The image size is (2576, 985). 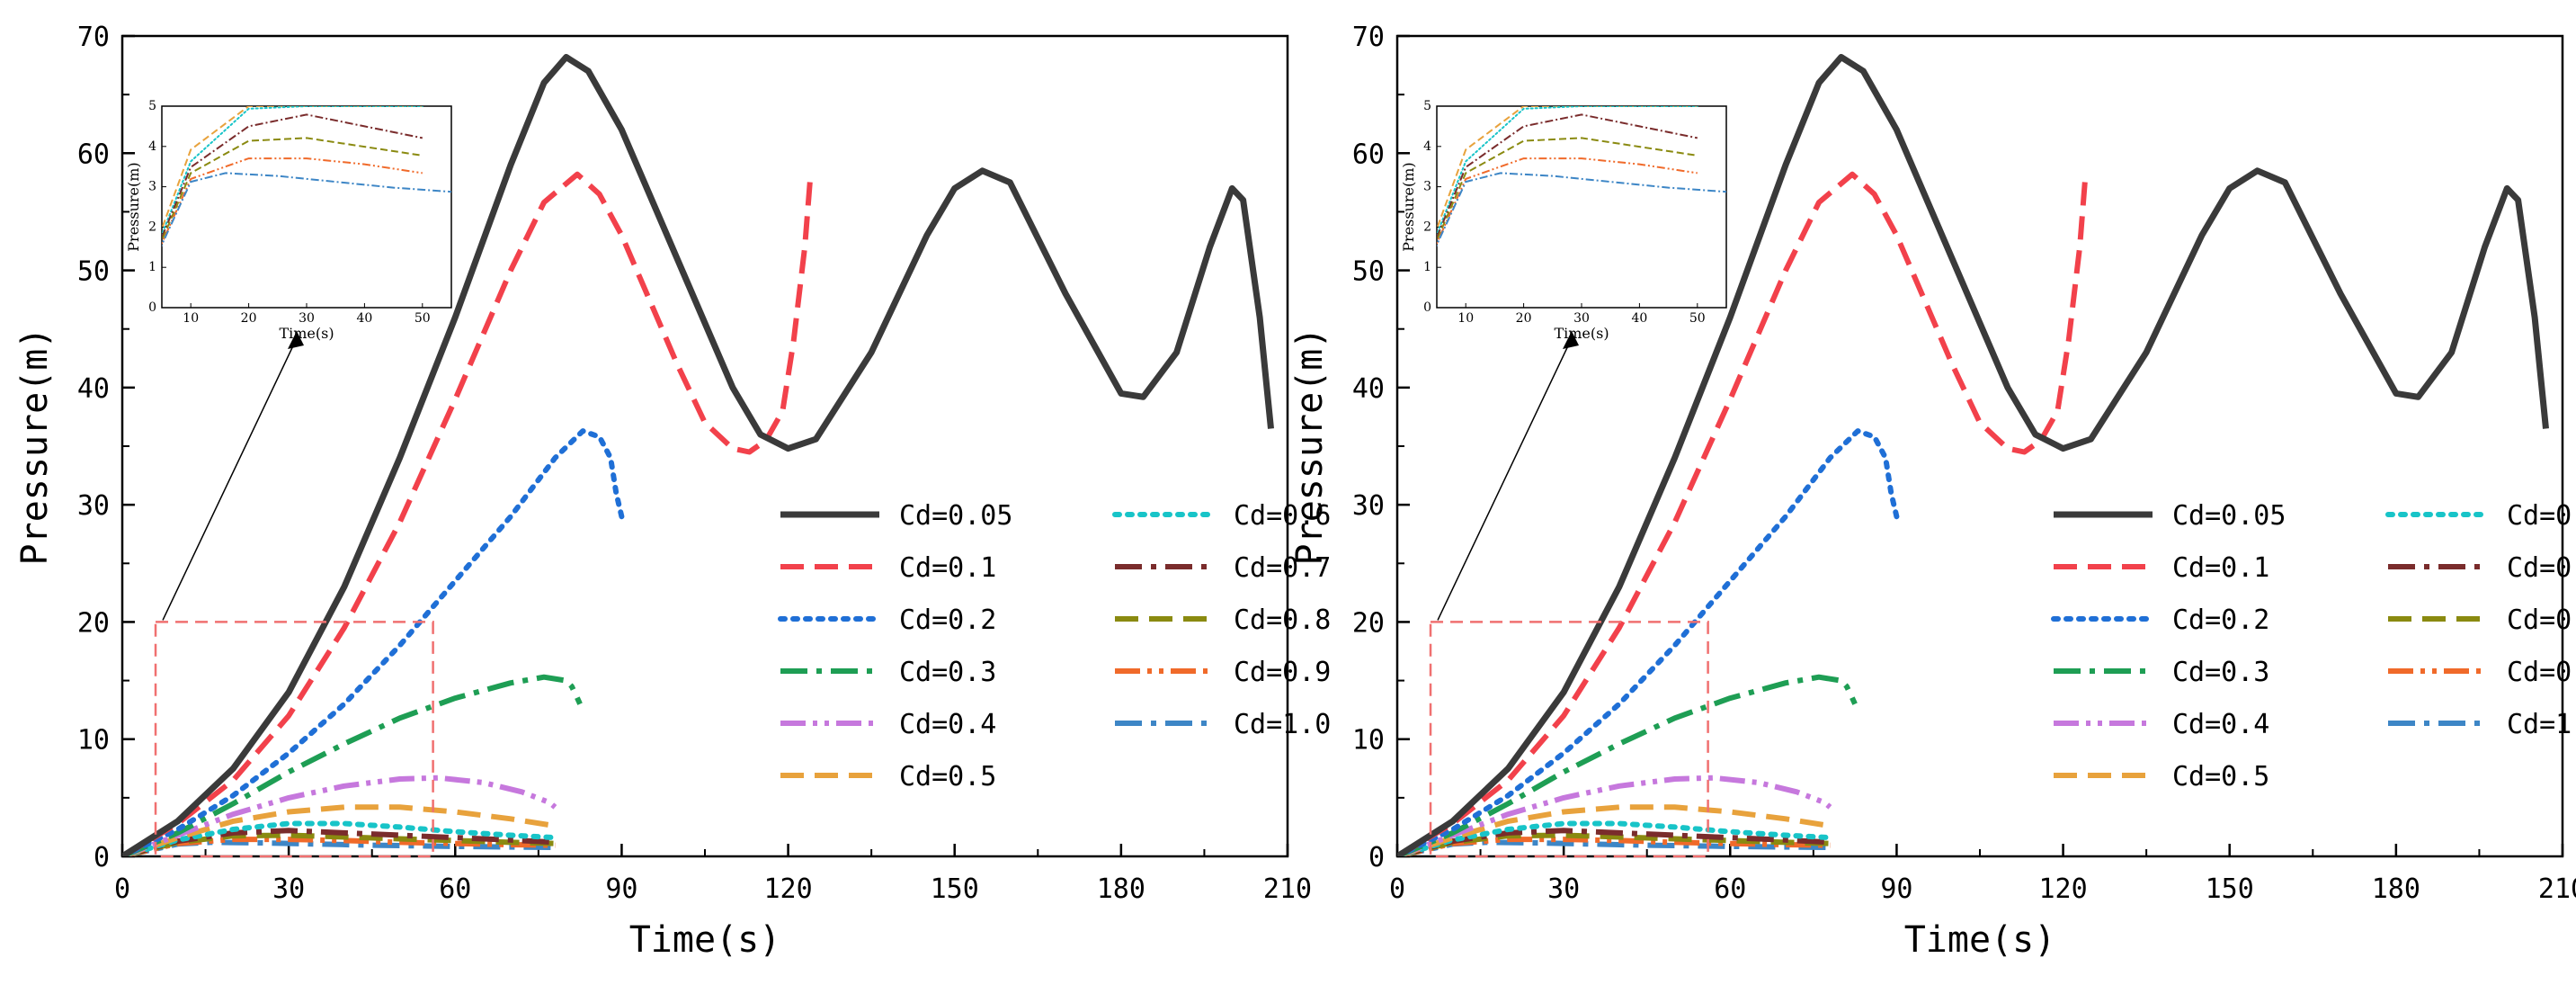 What do you see at coordinates (2542, 568) in the screenshot?
I see `legend-label: Cd=0.7` at bounding box center [2542, 568].